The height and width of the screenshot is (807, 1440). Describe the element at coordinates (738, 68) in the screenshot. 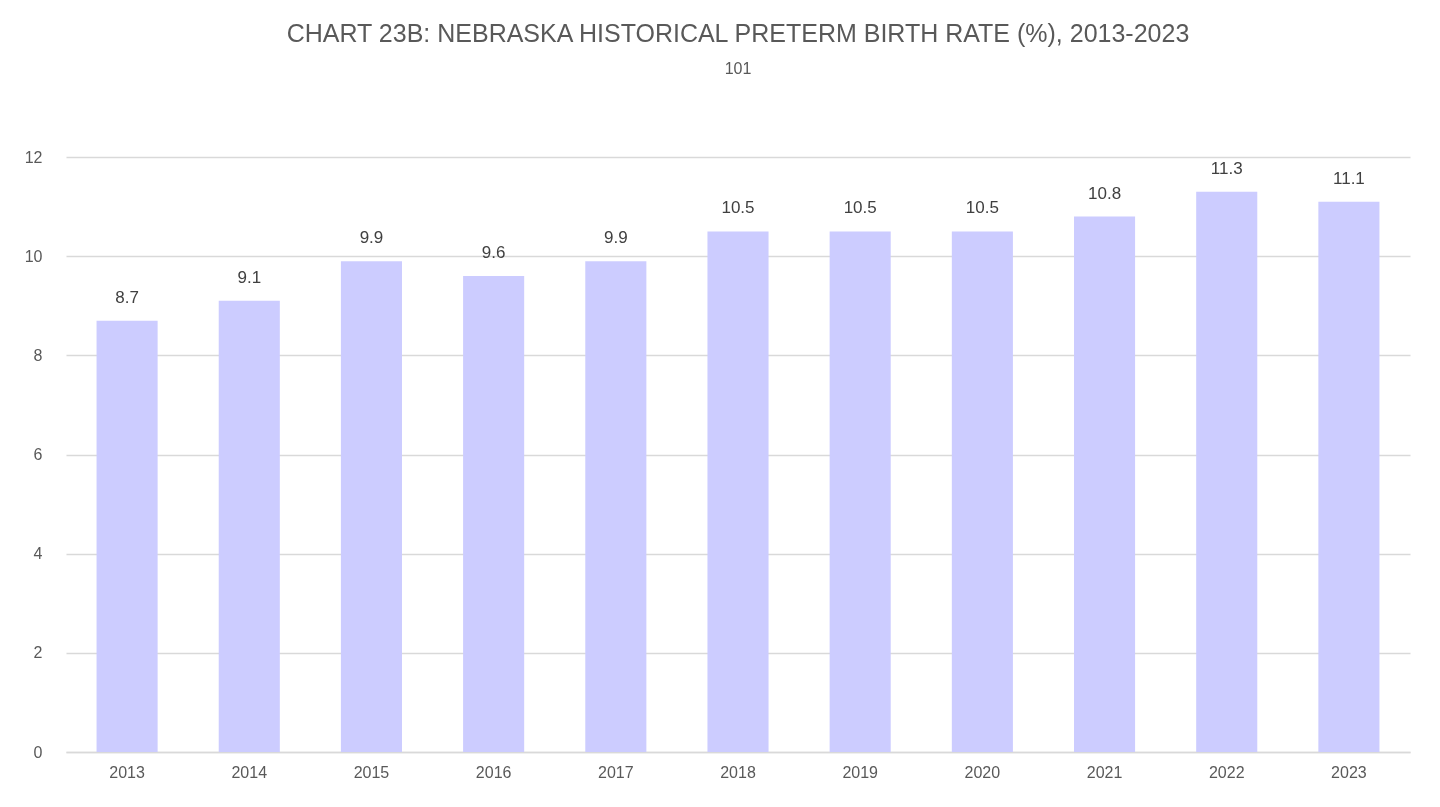

I see `chart-subtitle: 101` at that location.